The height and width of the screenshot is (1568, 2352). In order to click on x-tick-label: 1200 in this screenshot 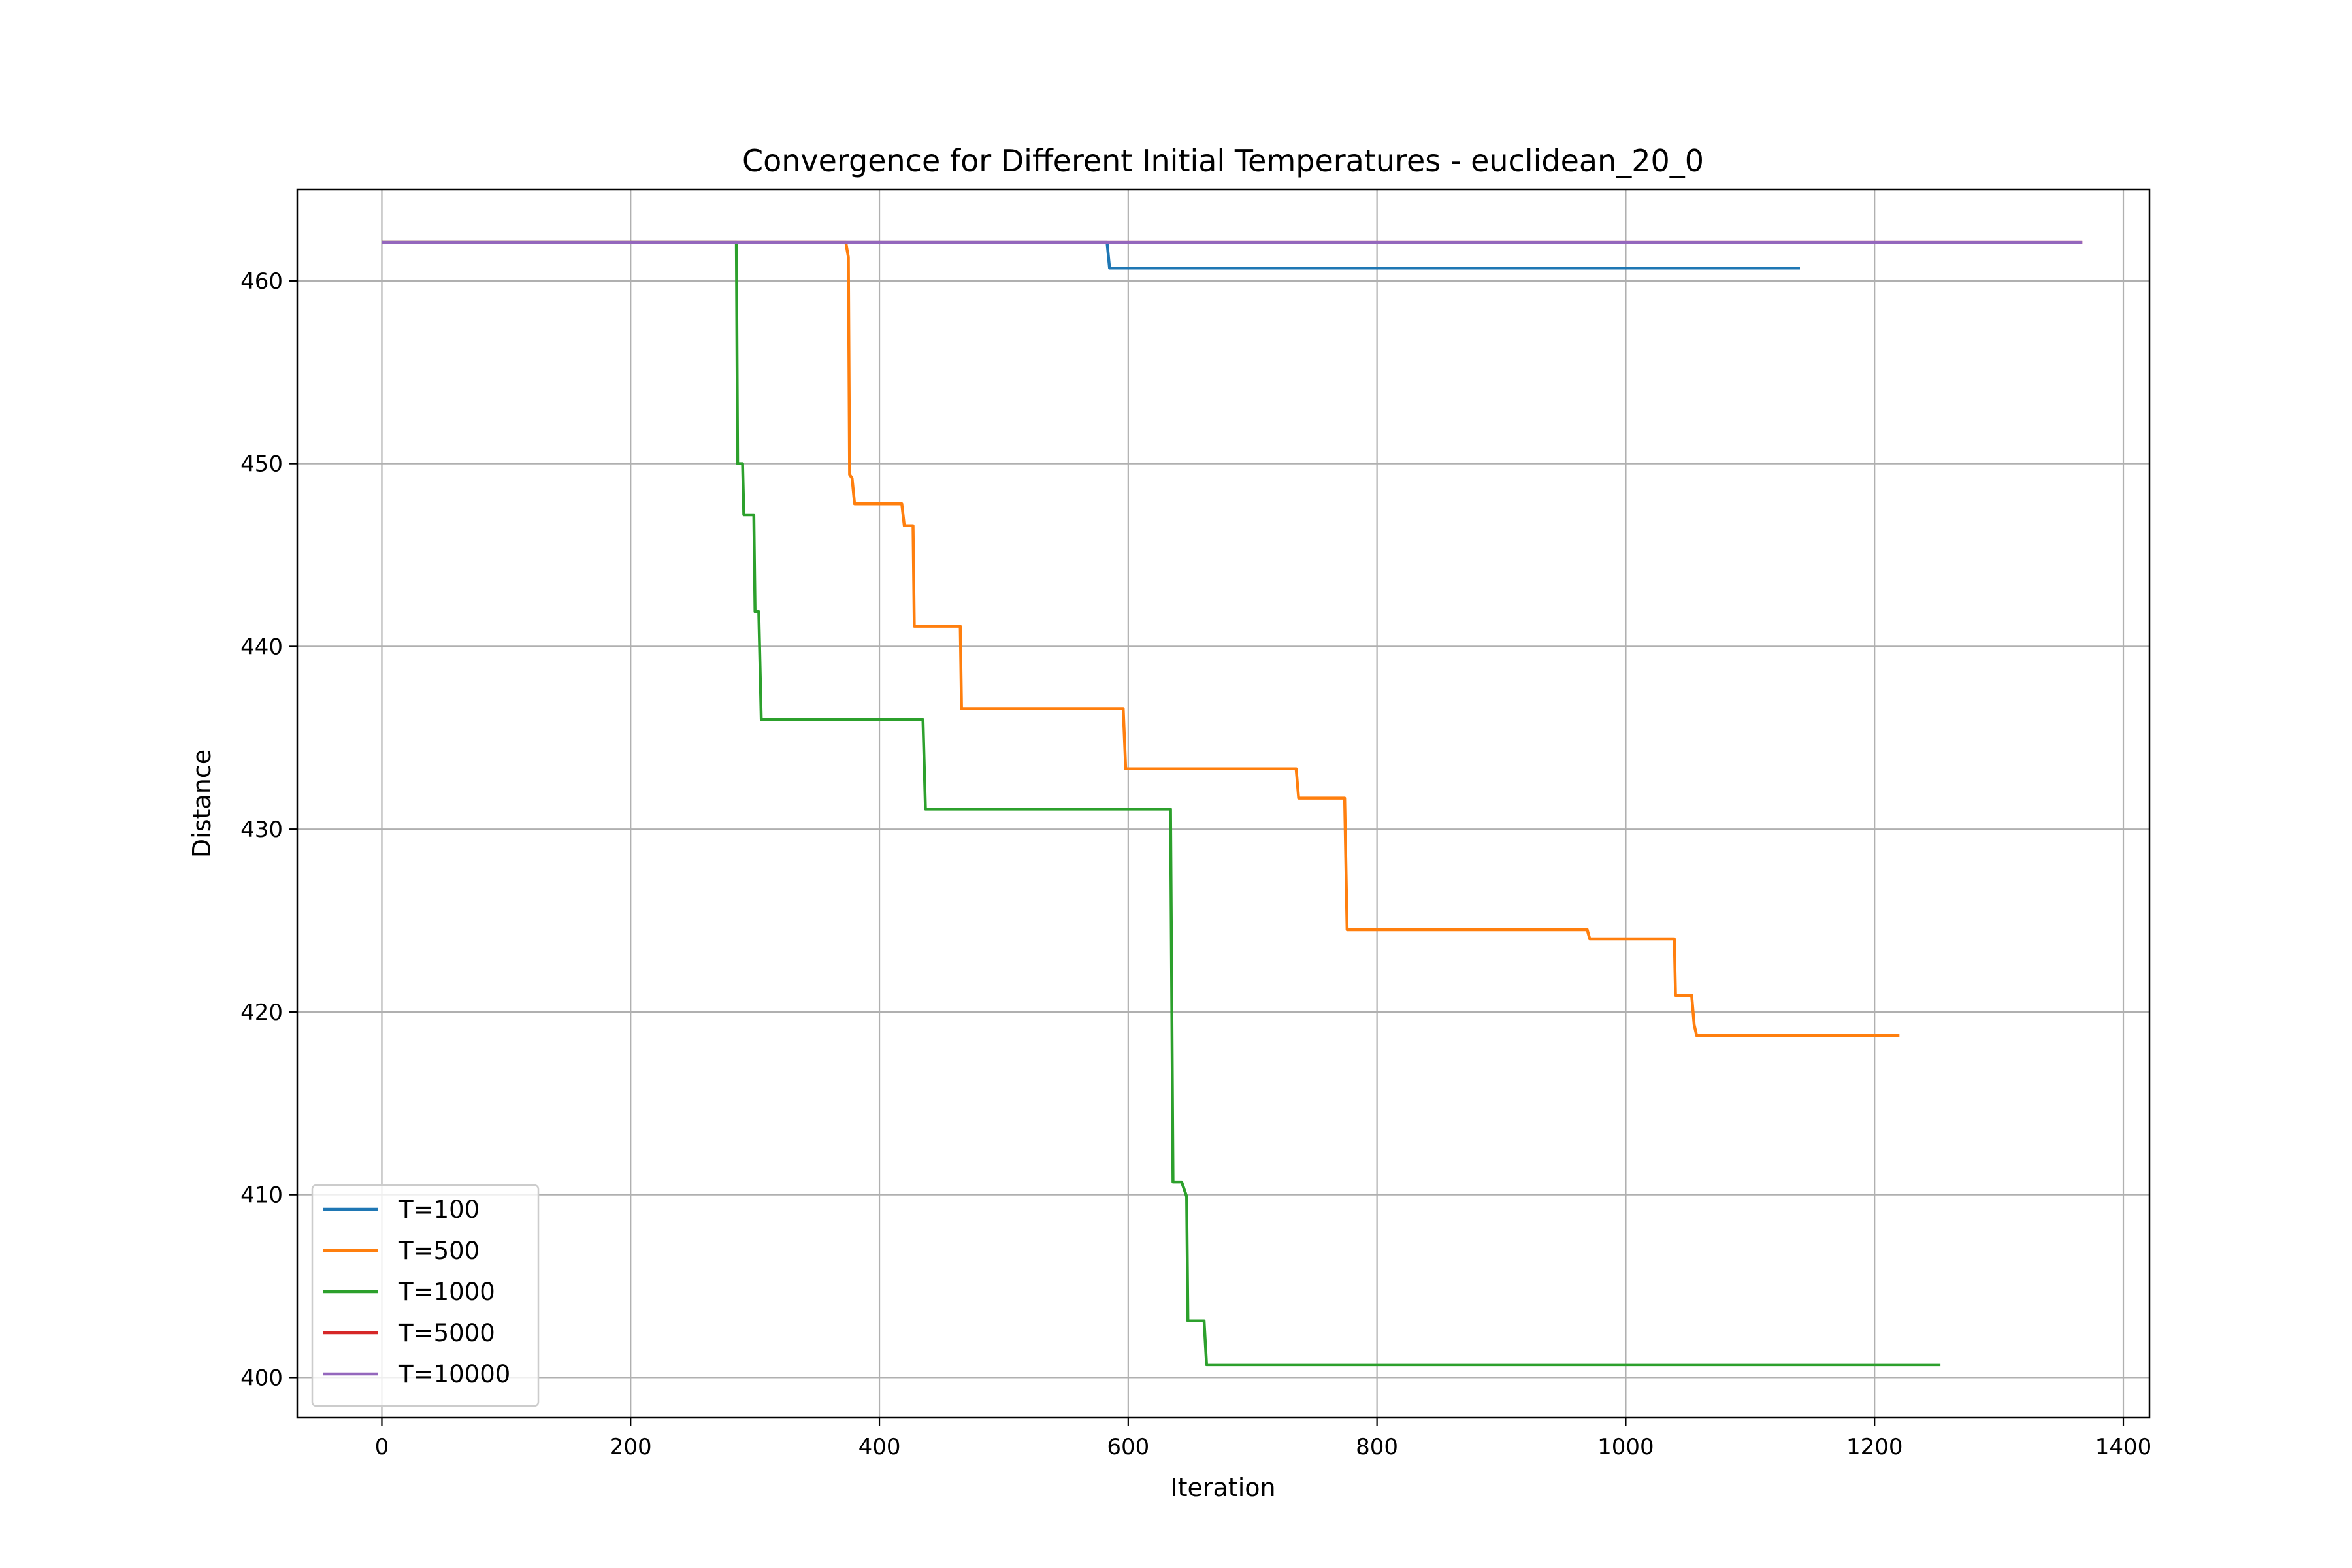, I will do `click(1874, 1447)`.